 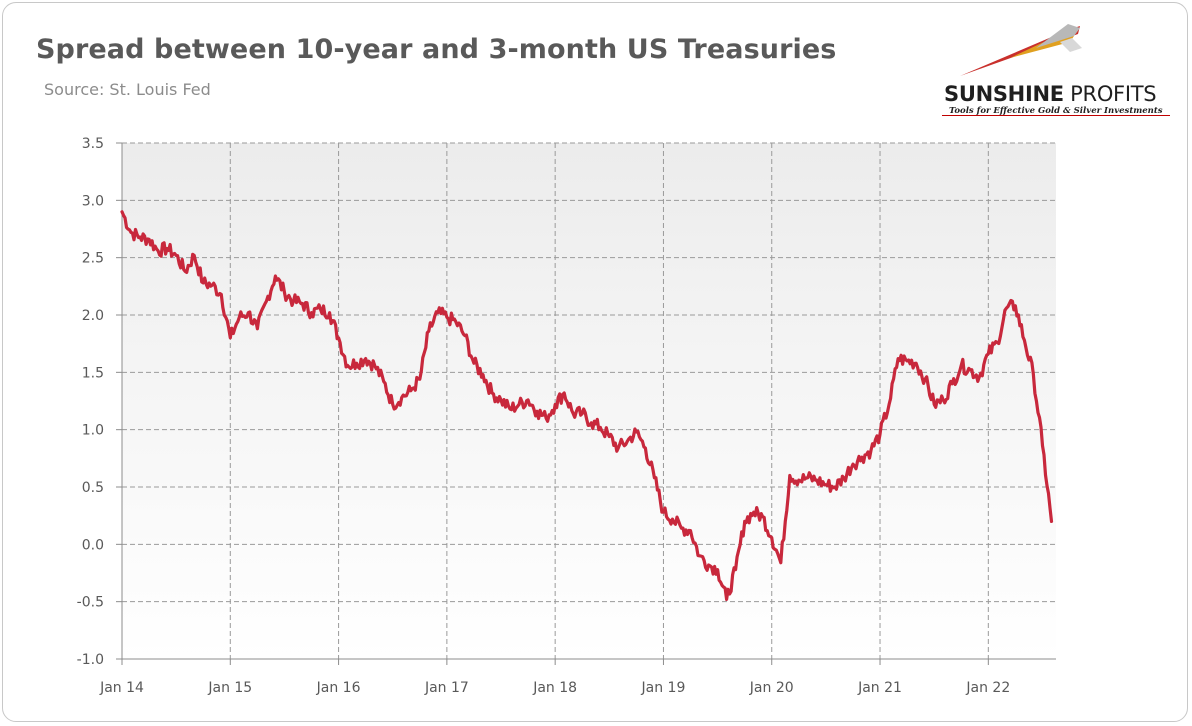 What do you see at coordinates (1021, 50) in the screenshot?
I see `sun-rays-icon` at bounding box center [1021, 50].